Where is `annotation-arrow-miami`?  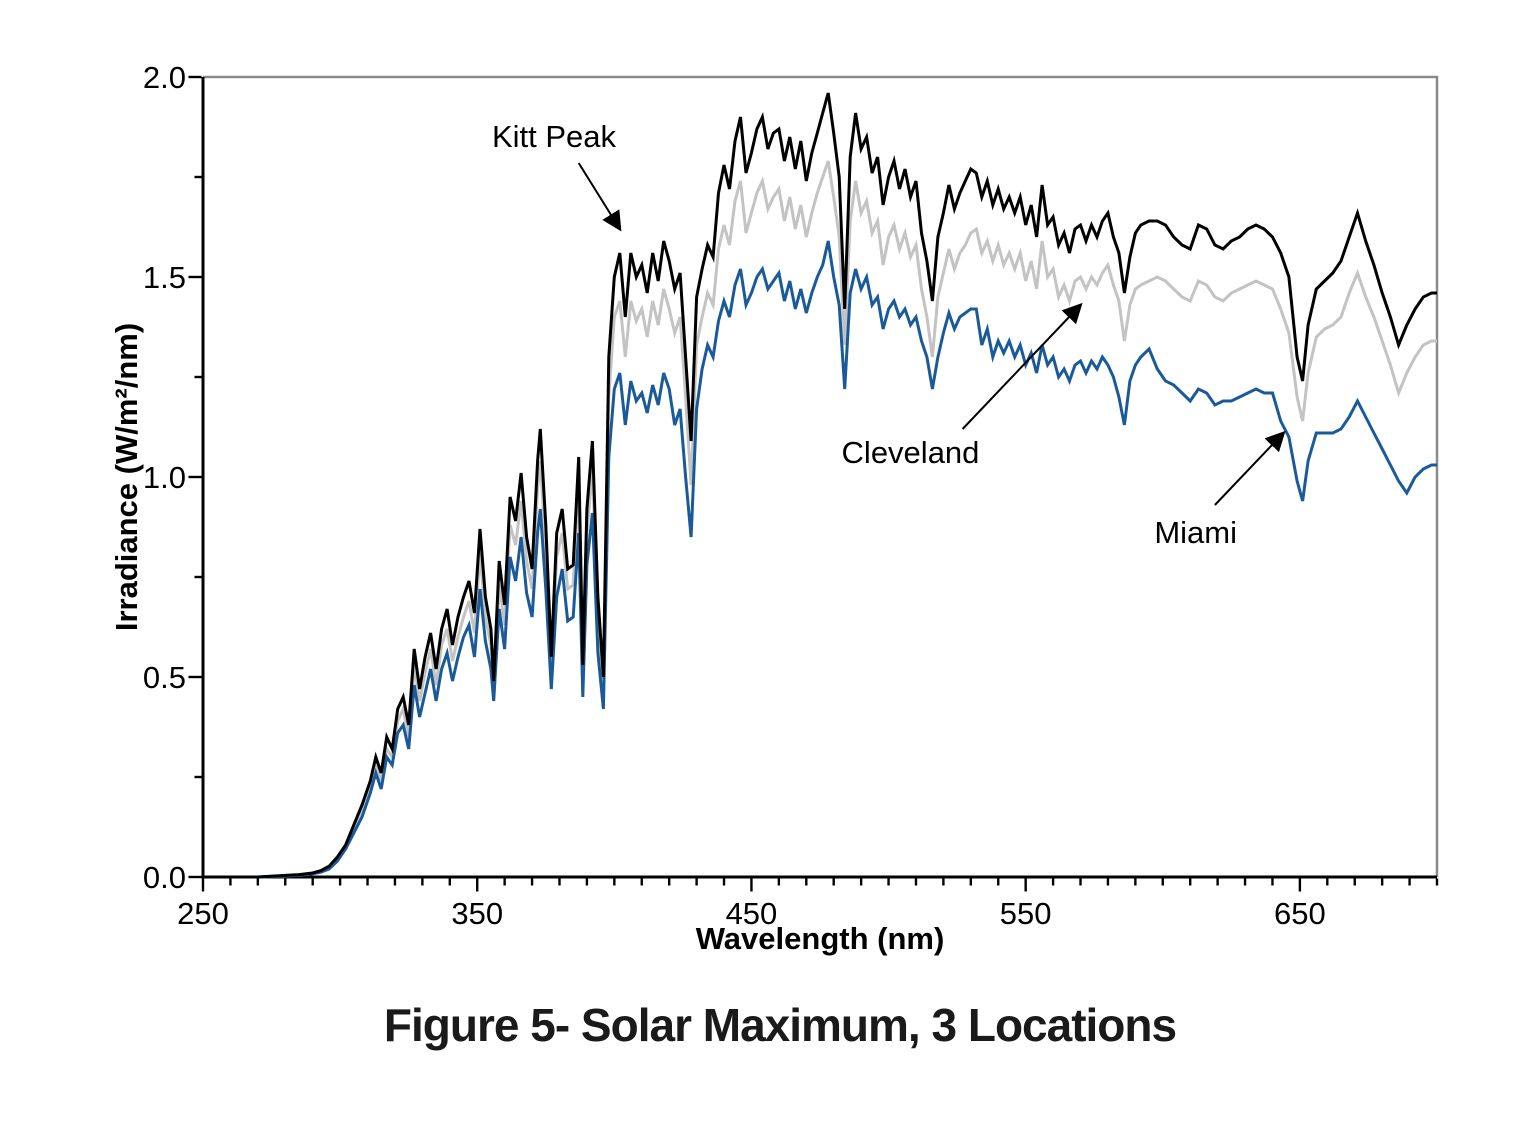
annotation-arrow-miami is located at coordinates (1250, 468).